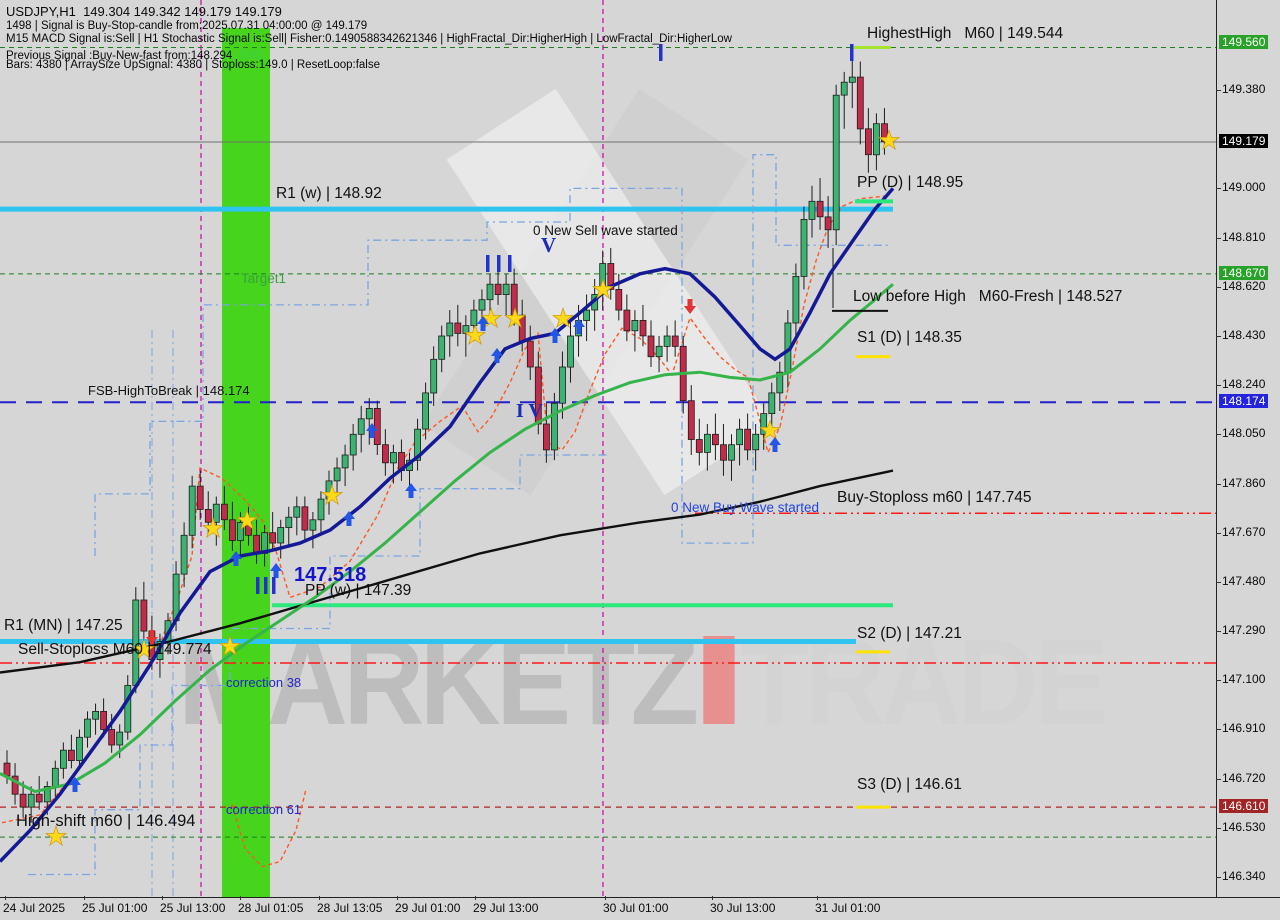 The height and width of the screenshot is (920, 1280). Describe the element at coordinates (264, 682) in the screenshot. I see `chart-annotation: correction 38` at that location.